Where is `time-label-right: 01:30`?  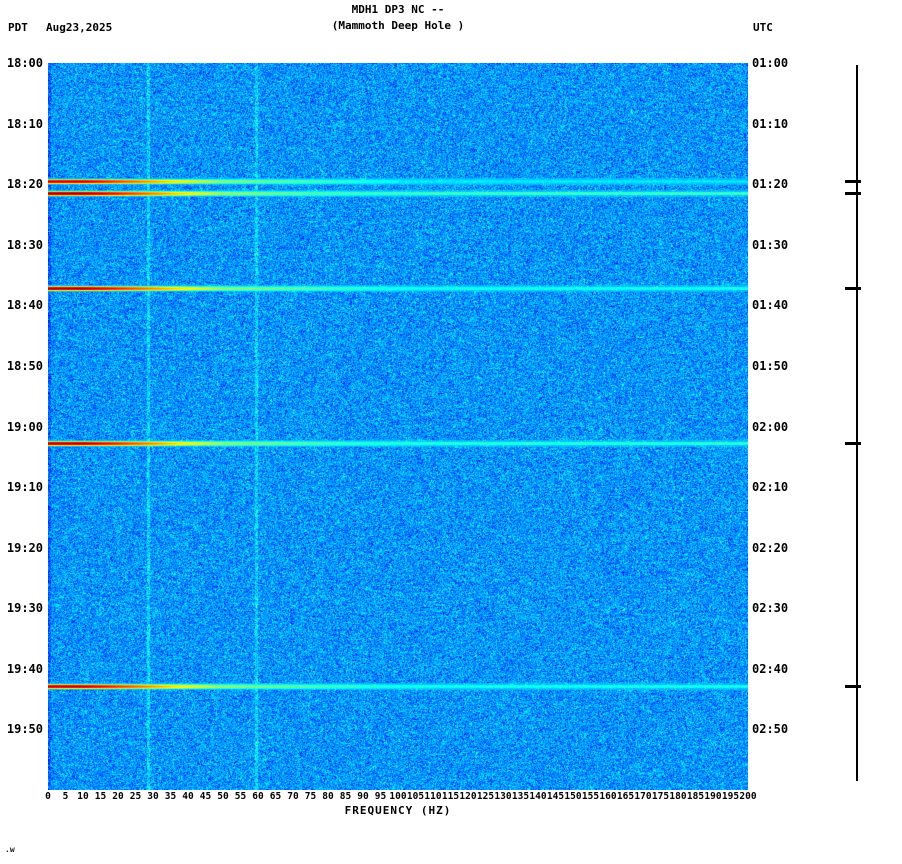
time-label-right: 01:30 is located at coordinates (770, 244).